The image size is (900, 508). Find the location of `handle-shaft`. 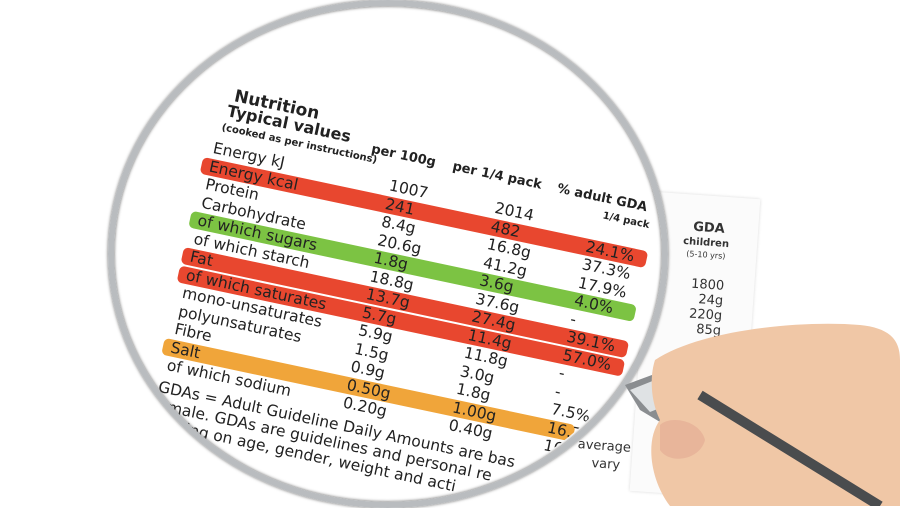

handle-shaft is located at coordinates (790, 448).